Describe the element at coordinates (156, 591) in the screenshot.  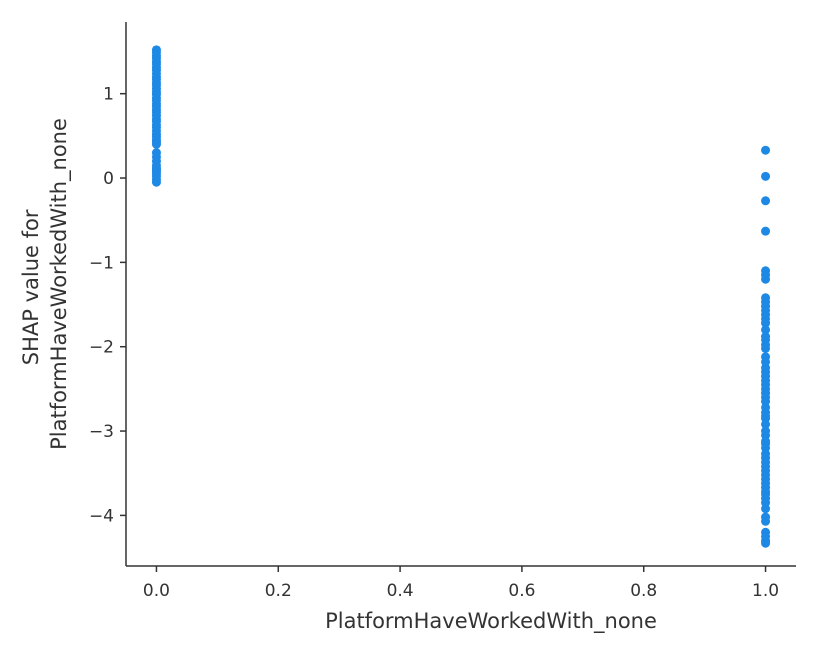
I see `x-tick-label: 0.0` at that location.